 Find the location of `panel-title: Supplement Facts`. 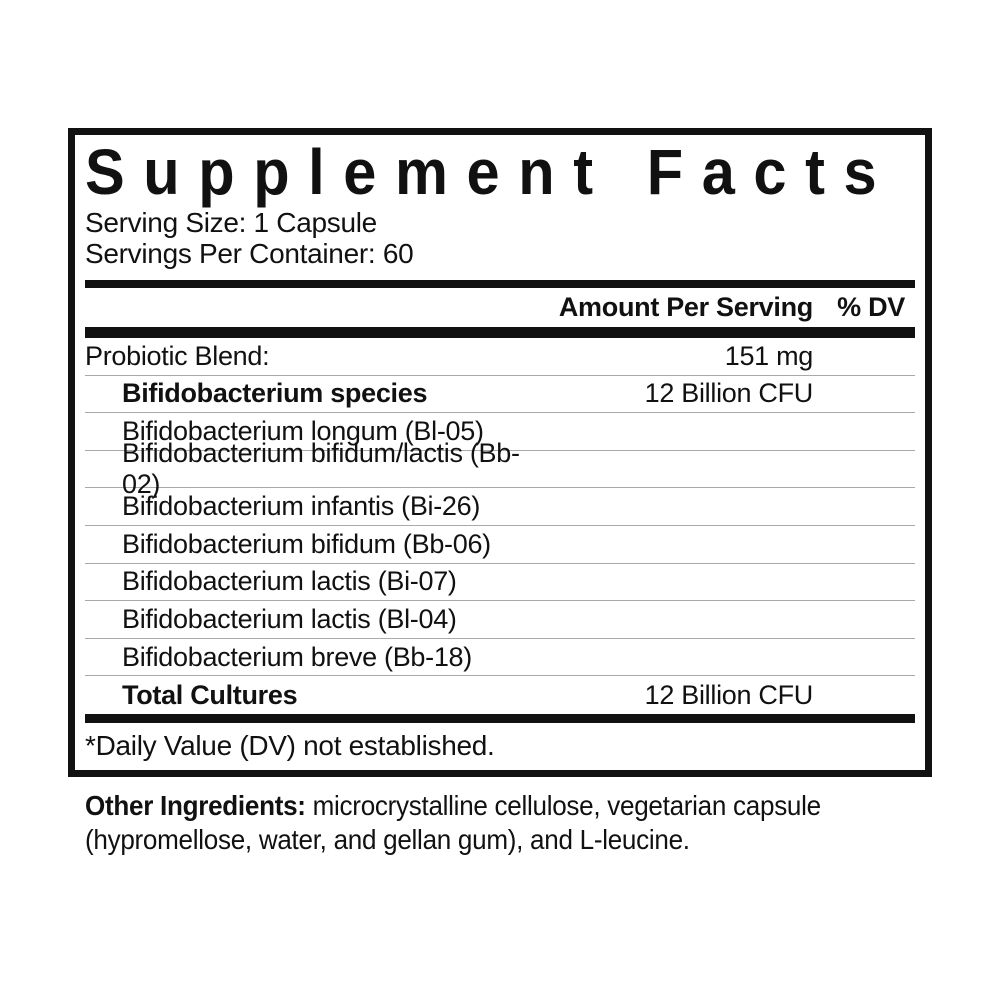

panel-title: Supplement Facts is located at coordinates (490, 172).